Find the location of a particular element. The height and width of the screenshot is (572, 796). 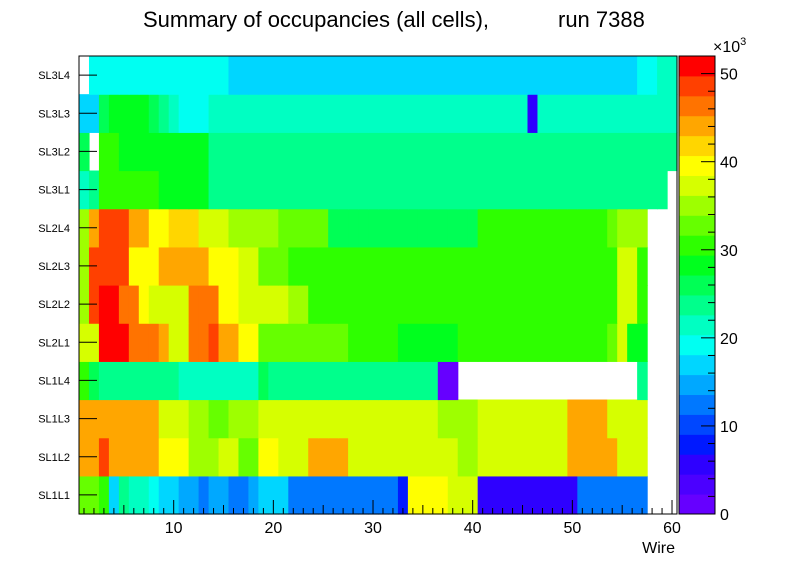

run-label: run 7388 is located at coordinates (601, 19).